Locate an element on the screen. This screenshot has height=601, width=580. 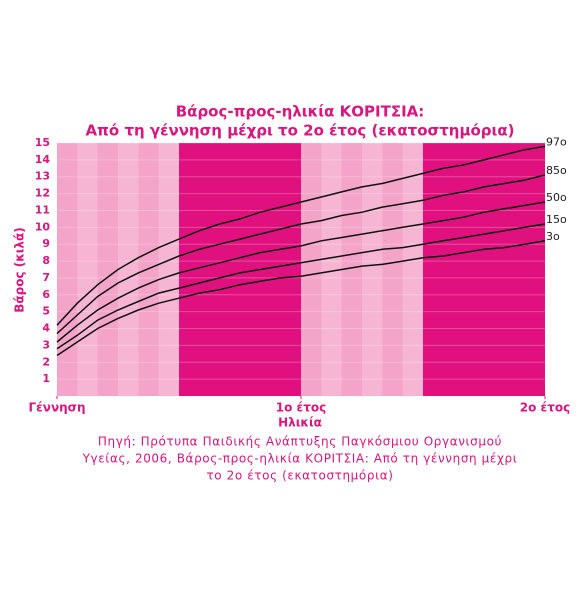
y-tick-label: 9 is located at coordinates (46, 243).